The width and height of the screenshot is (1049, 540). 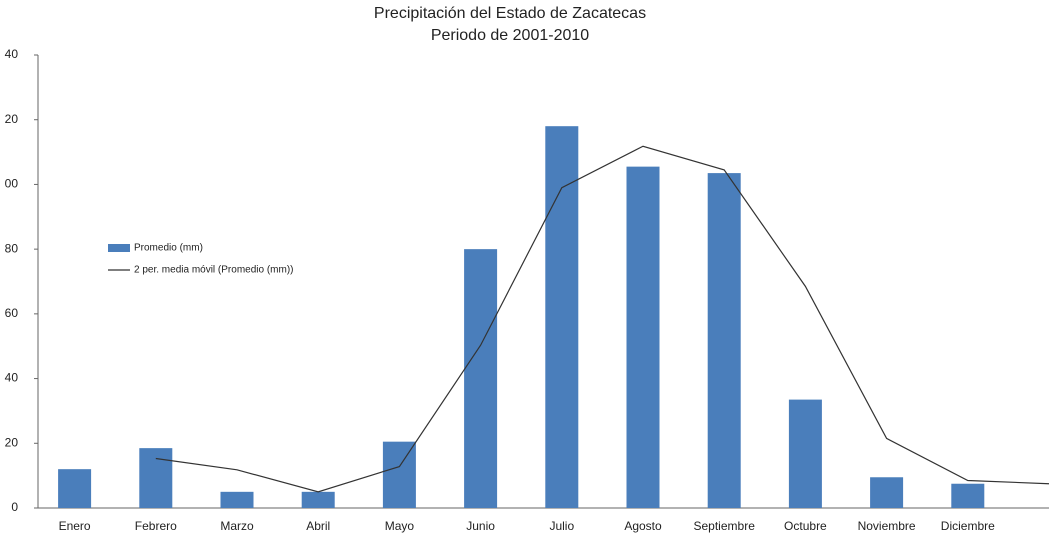 I want to click on chart-title: Precipitación del Estado de Zacatecas, so click(x=510, y=13).